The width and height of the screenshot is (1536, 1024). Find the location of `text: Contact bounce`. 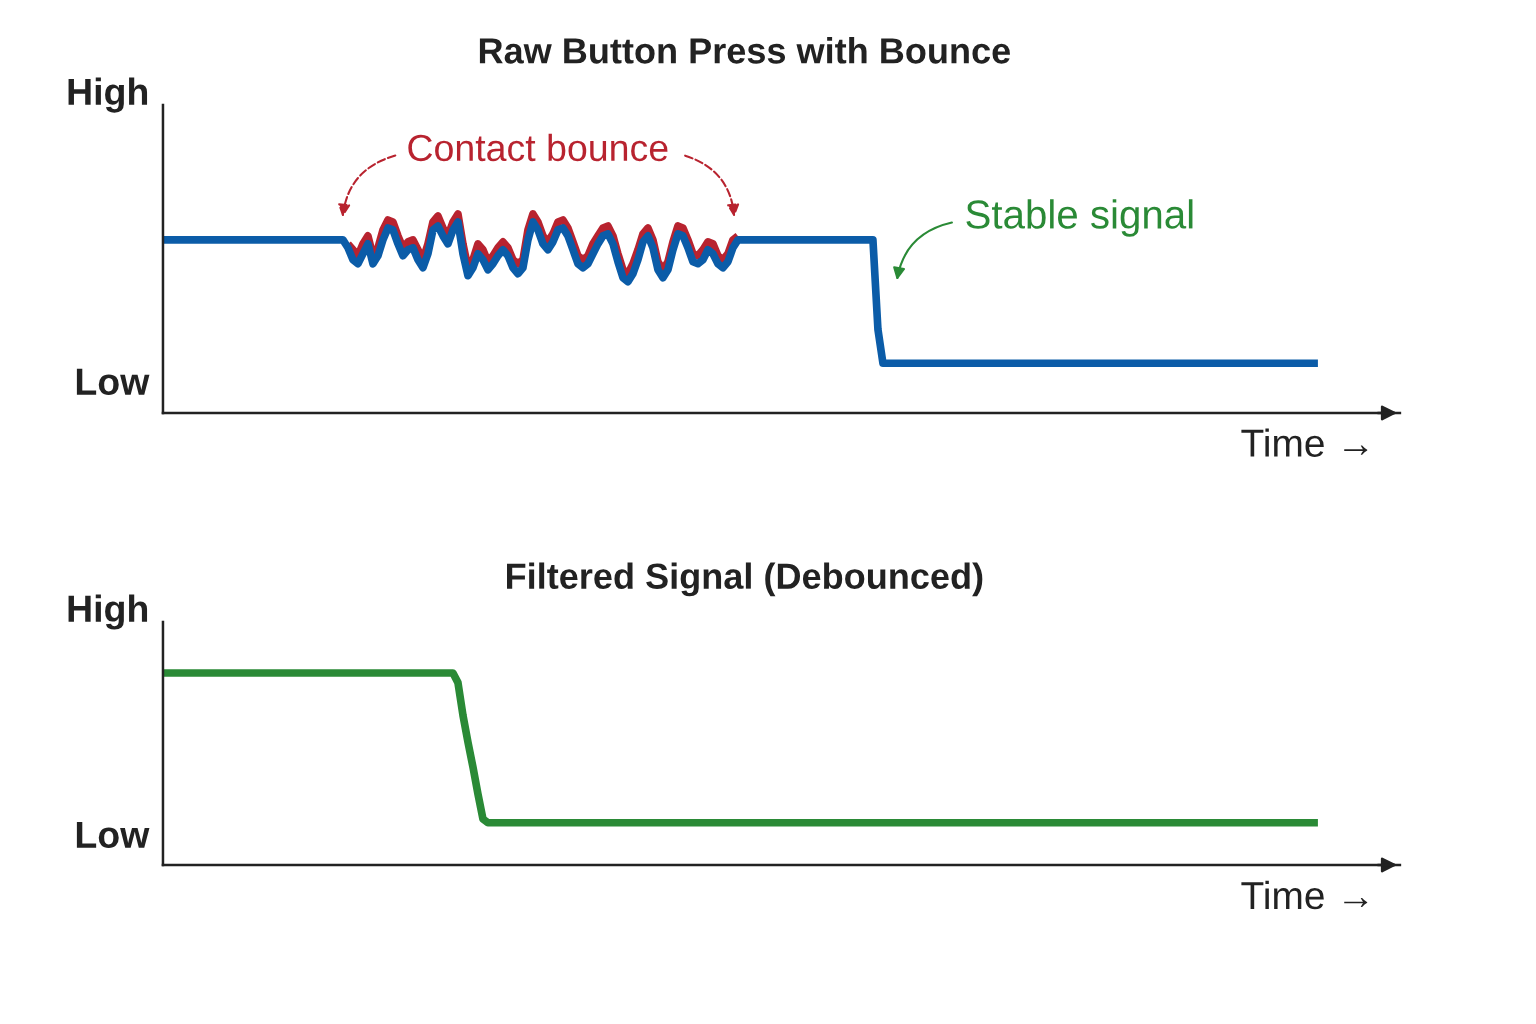

text: Contact bounce is located at coordinates (538, 147).